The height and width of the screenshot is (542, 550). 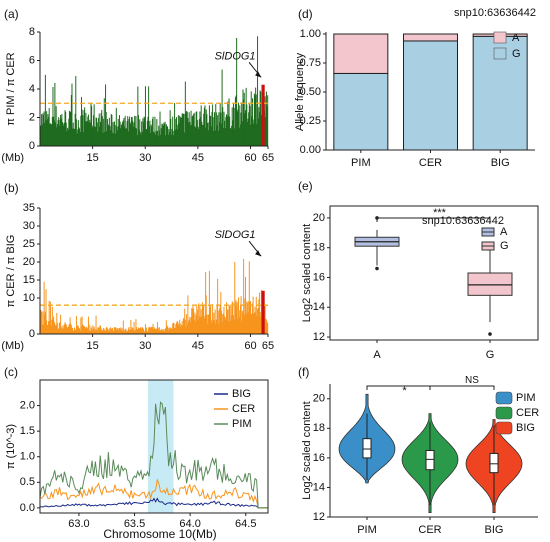 What do you see at coordinates (525, 428) in the screenshot?
I see `f-legend-label-big: BIG` at bounding box center [525, 428].